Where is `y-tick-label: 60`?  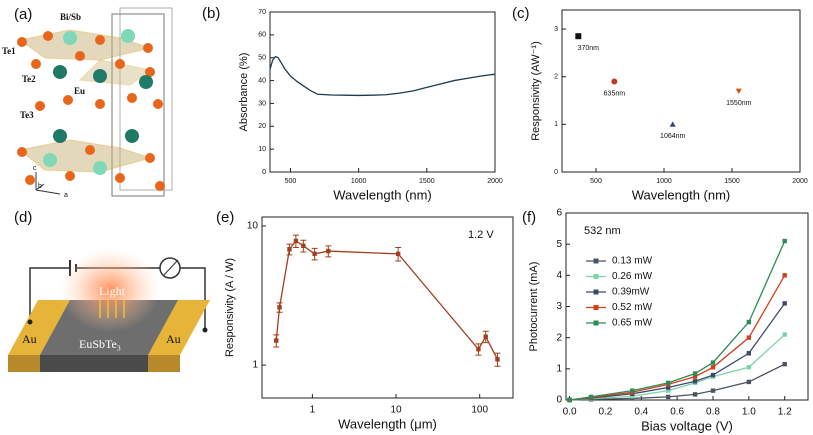
y-tick-label: 60 is located at coordinates (262, 35).